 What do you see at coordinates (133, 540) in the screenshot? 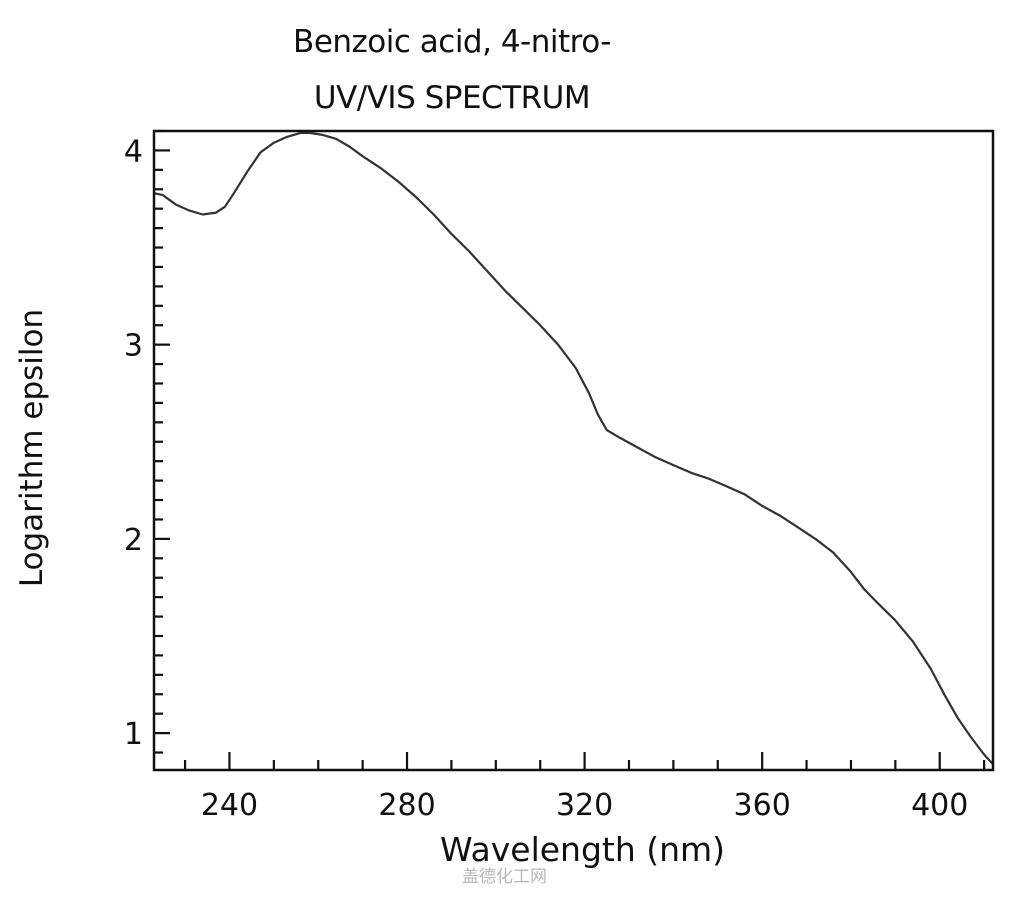
I see `y-tick-label: 2` at bounding box center [133, 540].